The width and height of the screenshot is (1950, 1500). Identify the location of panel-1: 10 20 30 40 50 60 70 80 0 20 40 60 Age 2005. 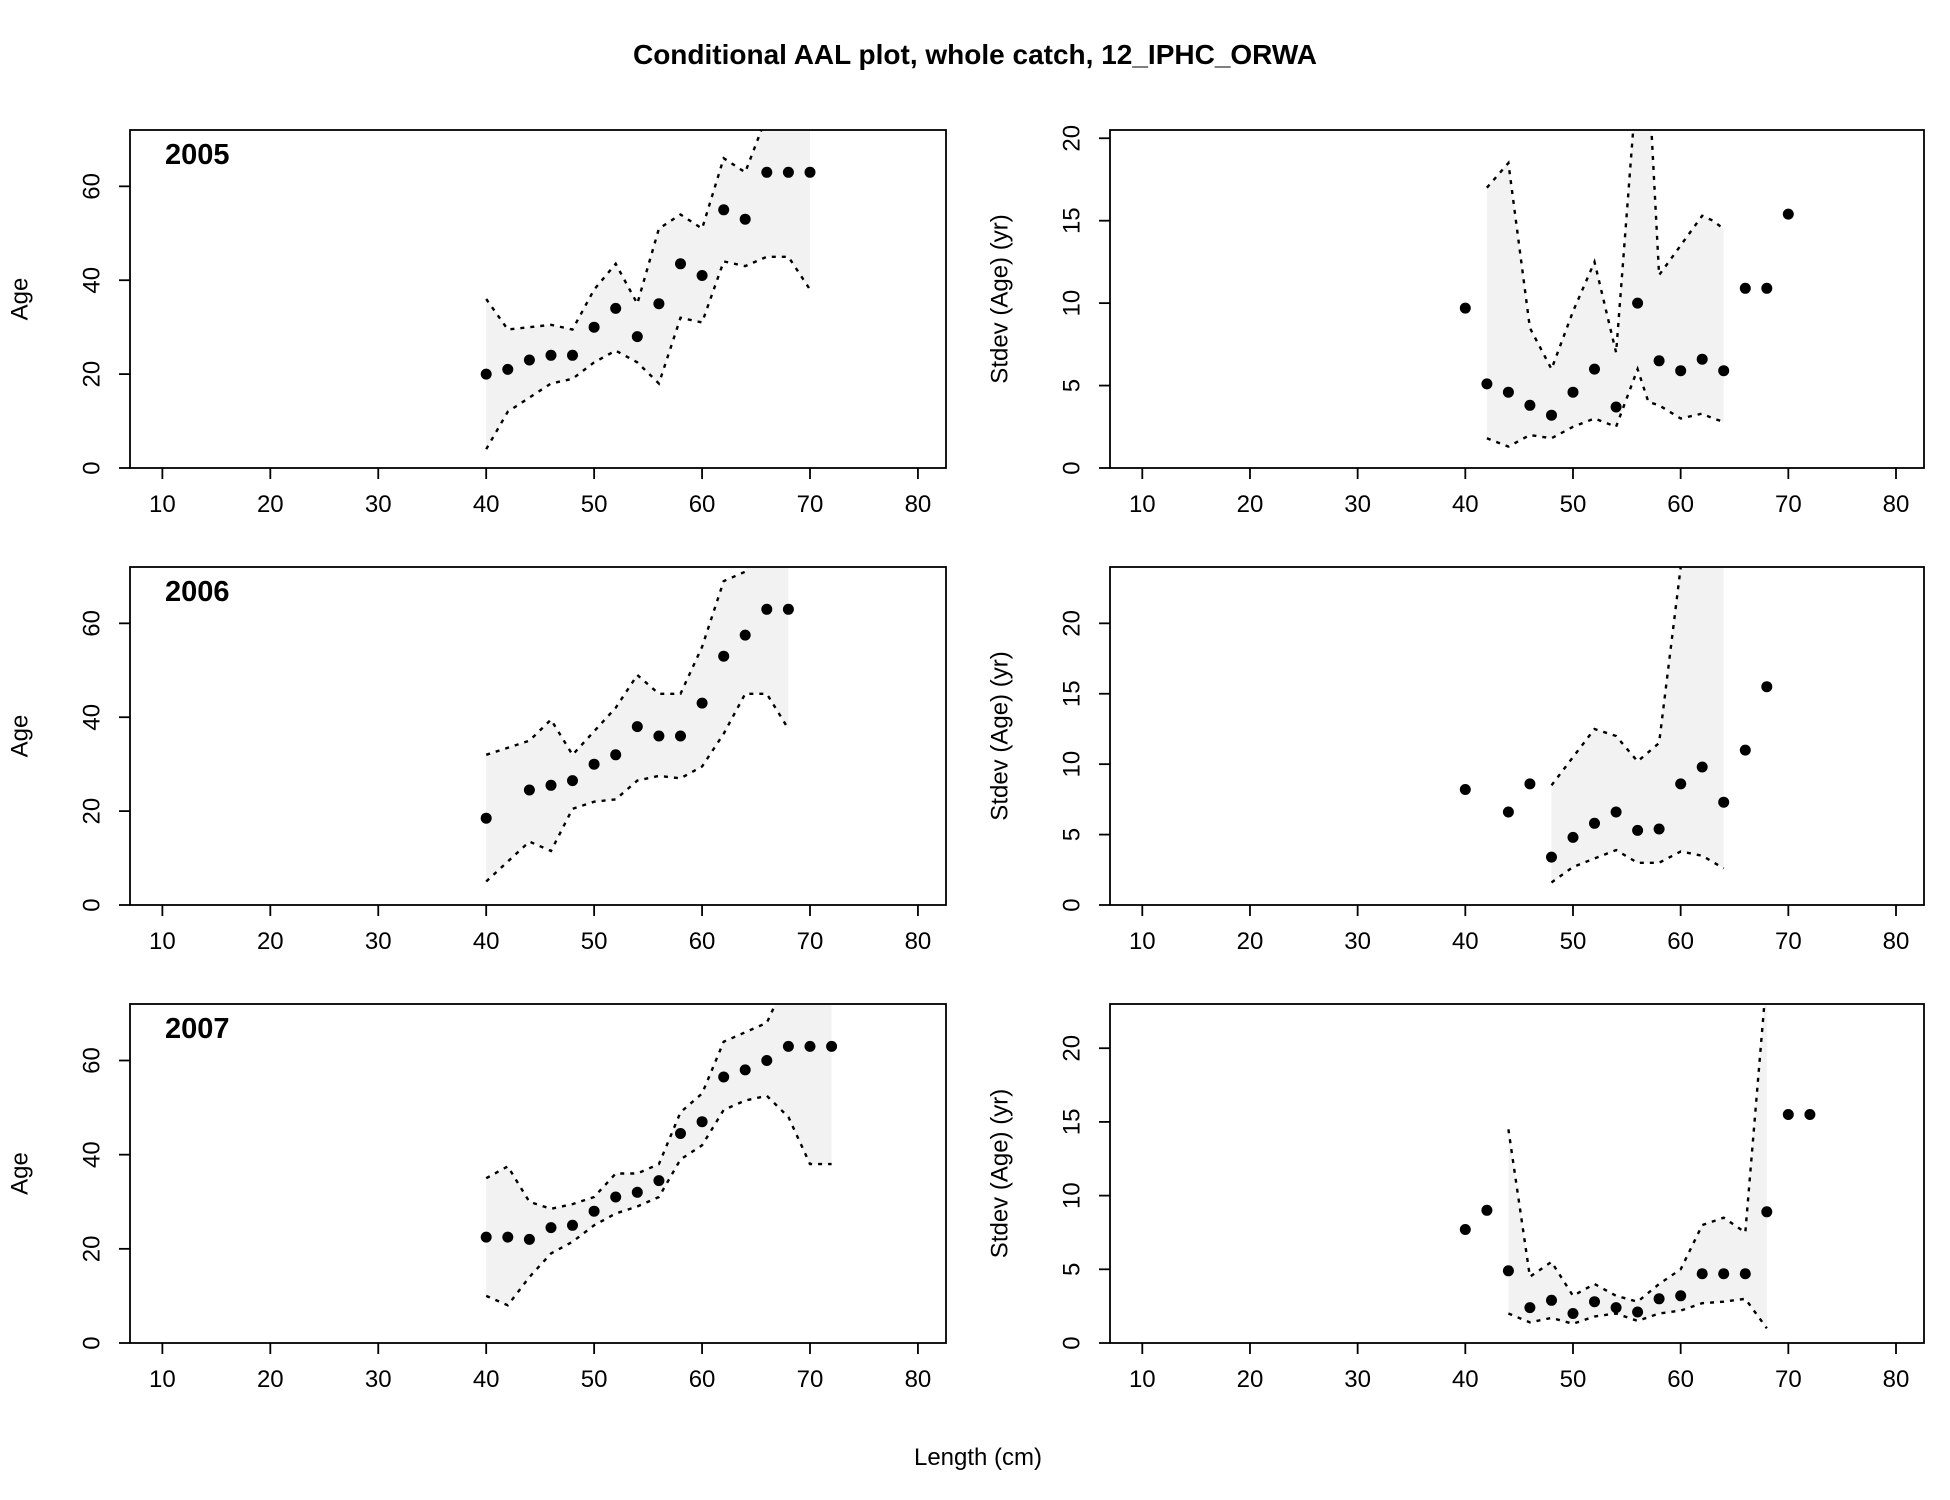
(477, 323).